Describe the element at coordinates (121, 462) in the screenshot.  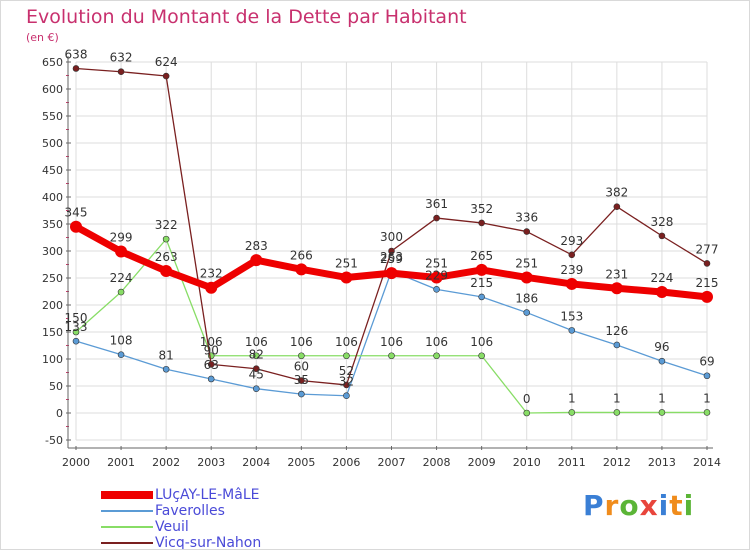
I see `x-tick-label: 2001` at that location.